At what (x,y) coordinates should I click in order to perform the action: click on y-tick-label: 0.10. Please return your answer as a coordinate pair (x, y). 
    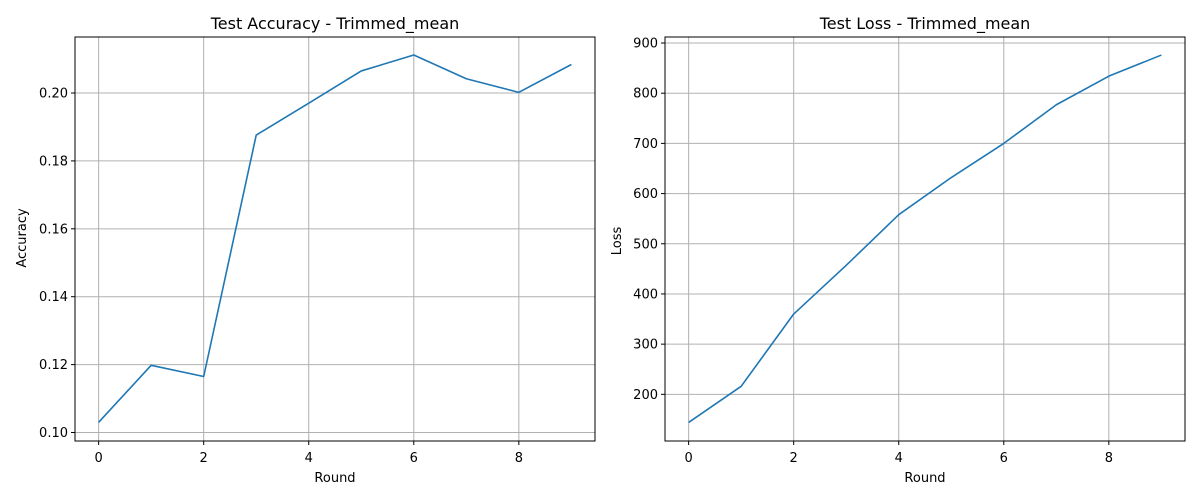
    Looking at the image, I should click on (53, 433).